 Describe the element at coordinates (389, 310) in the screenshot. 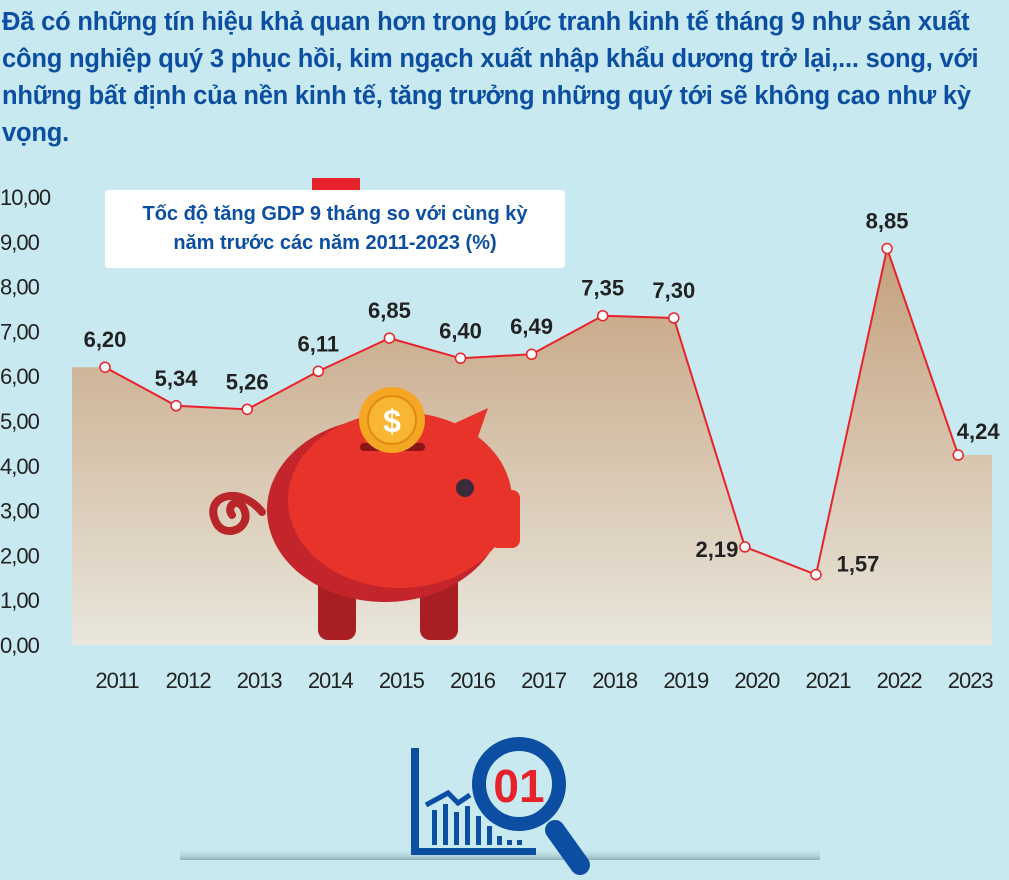

I see `data-label: 6,85` at that location.